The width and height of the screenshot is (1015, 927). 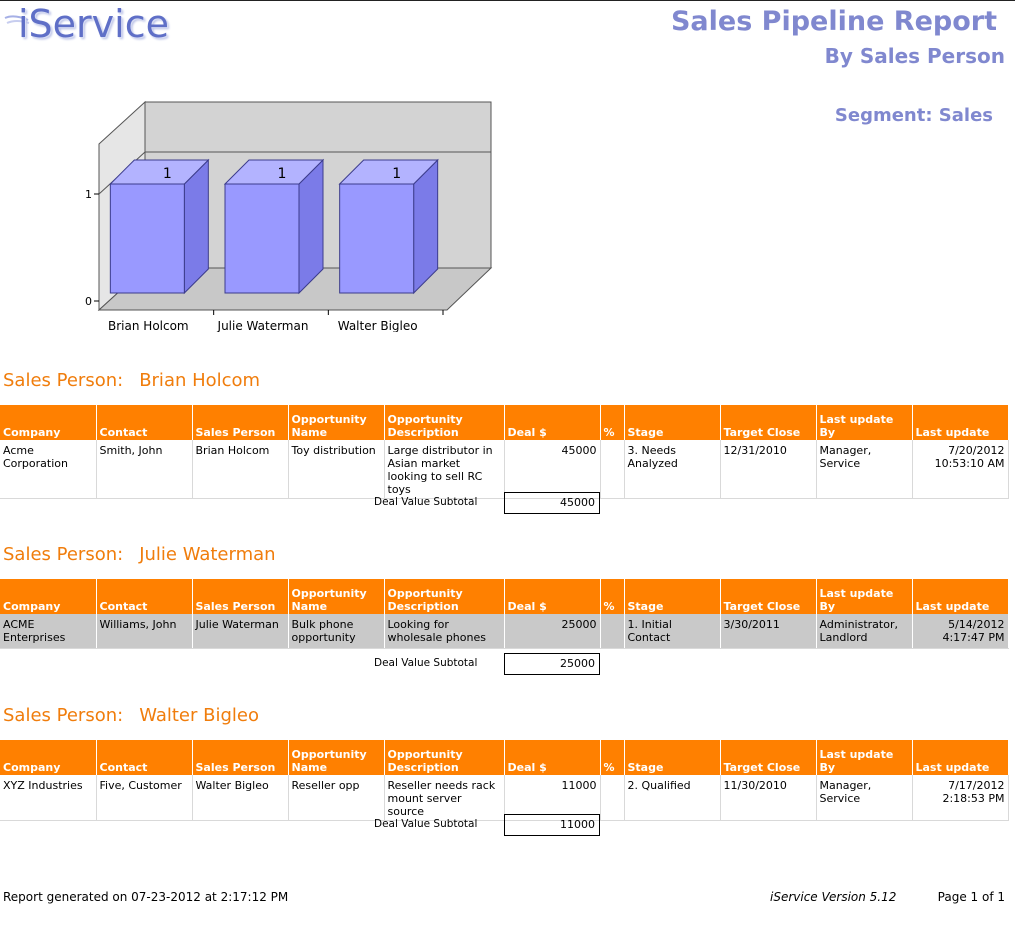 I want to click on cell-stage: 1. Initial Contact, so click(x=672, y=631).